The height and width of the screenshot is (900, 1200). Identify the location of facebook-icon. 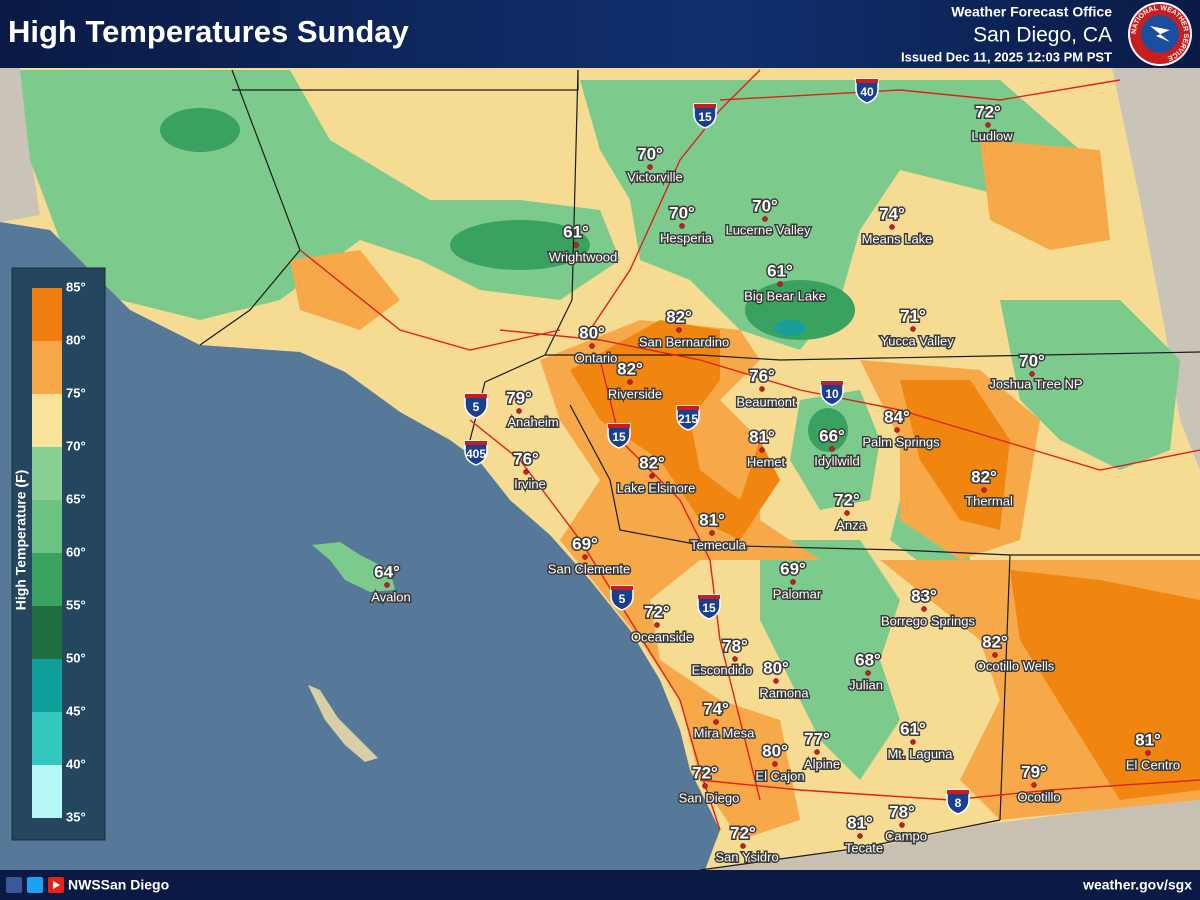
(14, 885).